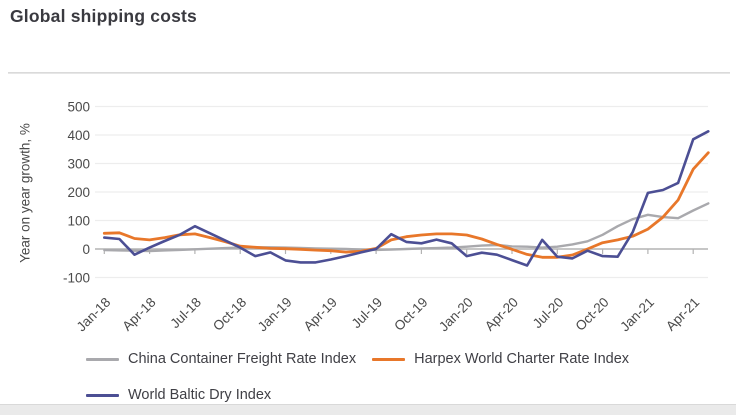 This screenshot has width=736, height=415. I want to click on x-tick-label: Oct-19, so click(410, 314).